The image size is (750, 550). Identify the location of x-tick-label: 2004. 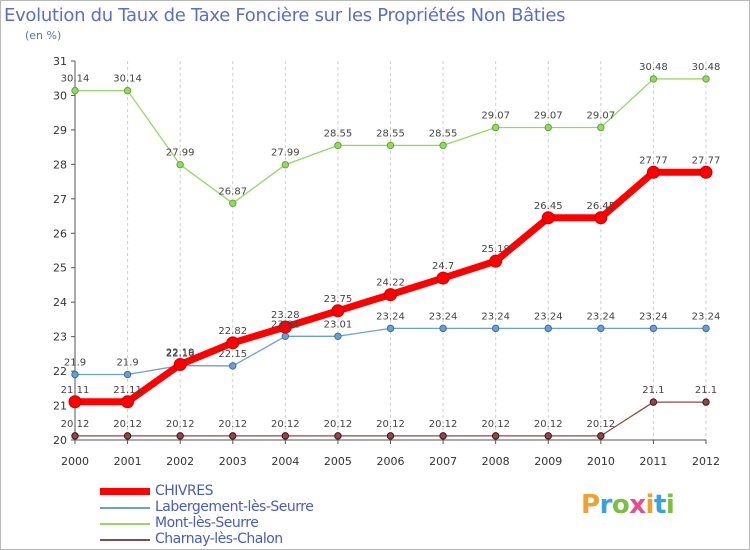
(285, 461).